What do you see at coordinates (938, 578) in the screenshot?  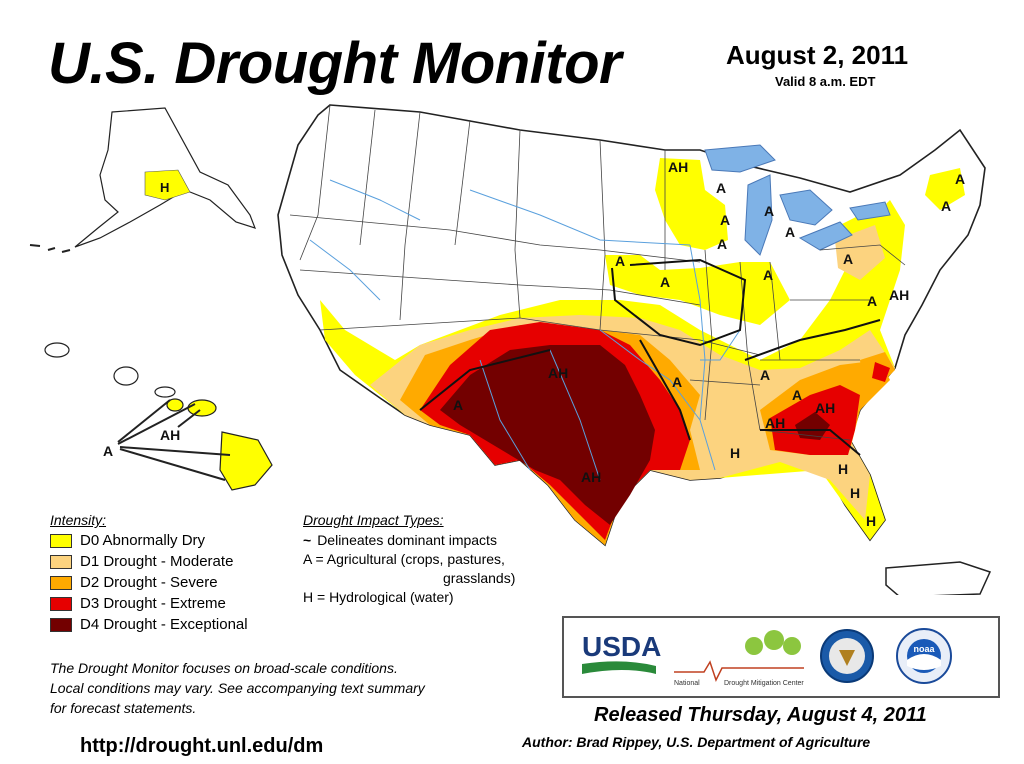 I see `puerto-rico-map` at bounding box center [938, 578].